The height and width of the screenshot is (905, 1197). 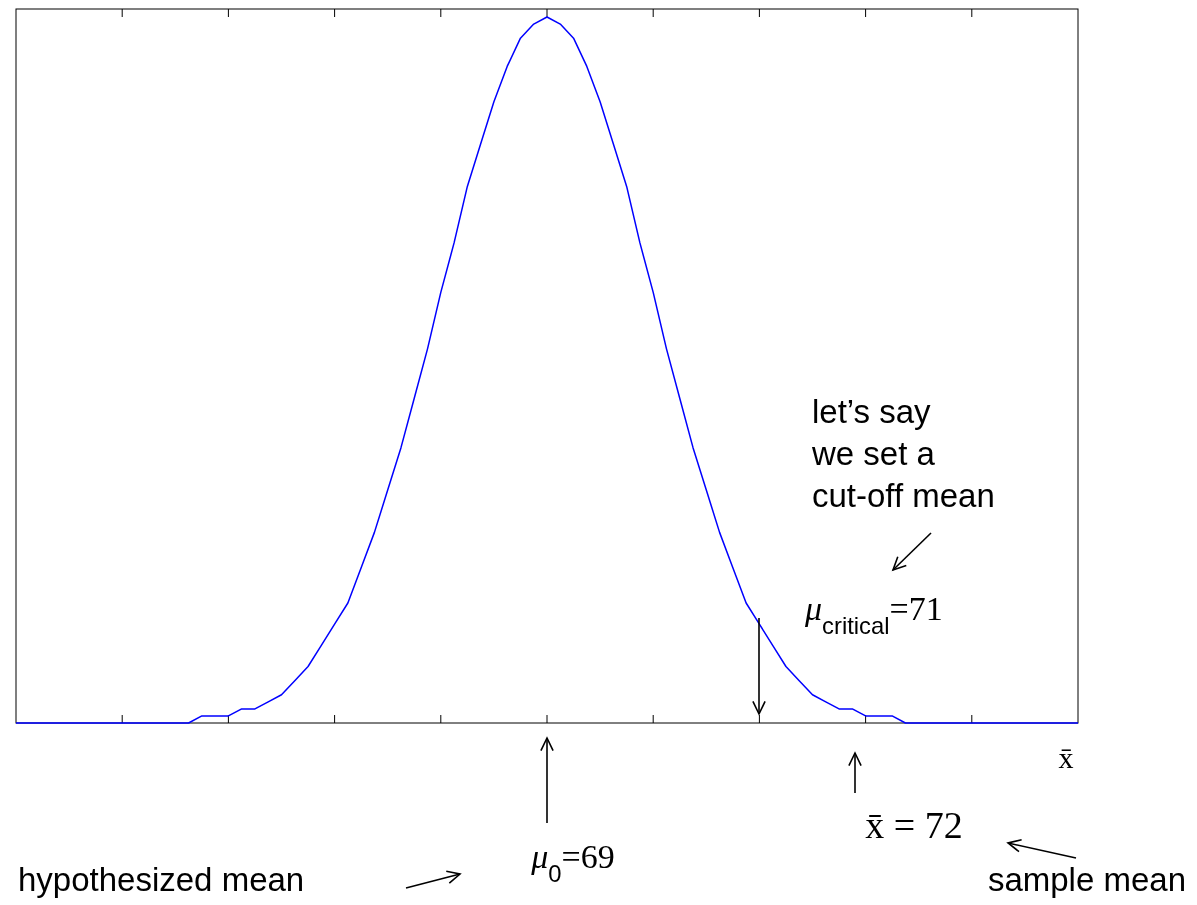 What do you see at coordinates (873, 614) in the screenshot?
I see `annotation: μ$_{critical}$=71` at bounding box center [873, 614].